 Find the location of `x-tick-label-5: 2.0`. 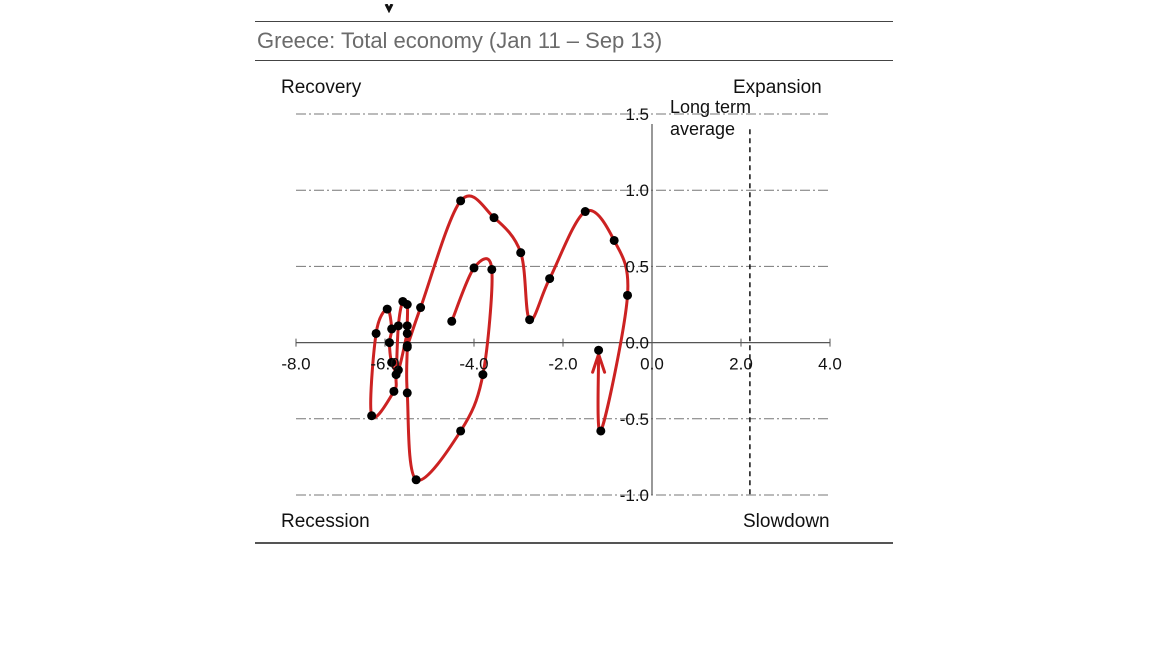

x-tick-label-5: 2.0 is located at coordinates (741, 364).